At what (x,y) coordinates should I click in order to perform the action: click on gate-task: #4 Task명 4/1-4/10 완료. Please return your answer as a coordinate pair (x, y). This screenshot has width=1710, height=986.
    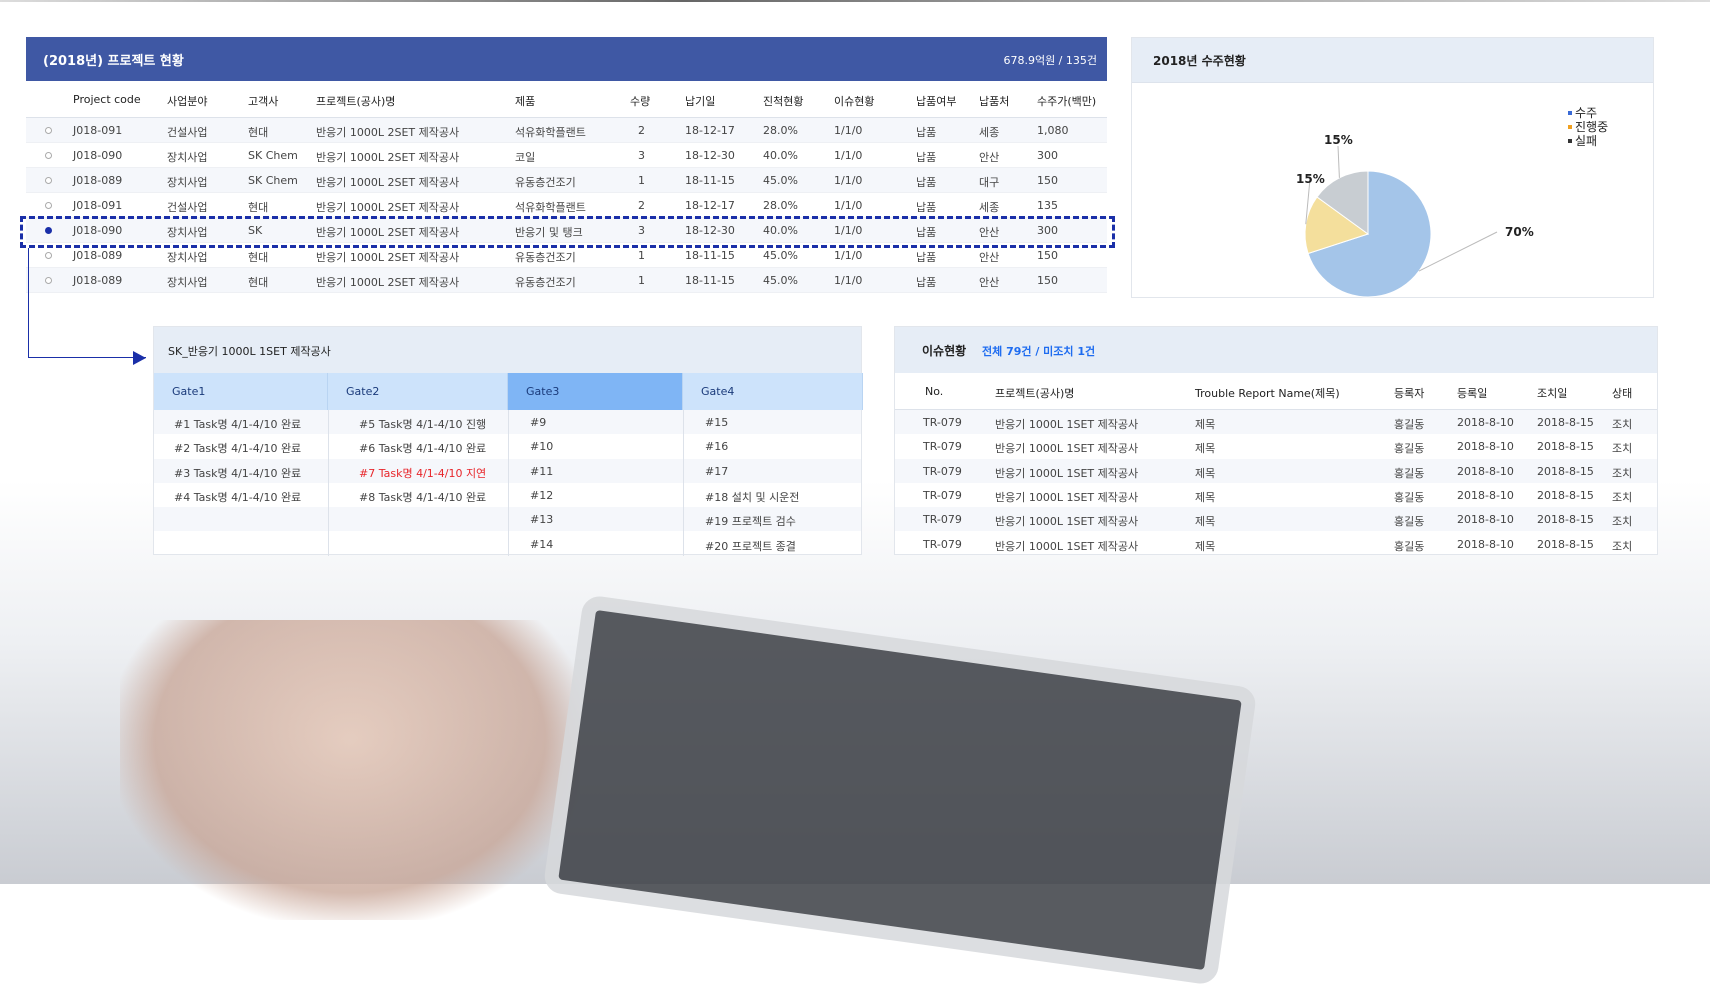
    Looking at the image, I should click on (238, 497).